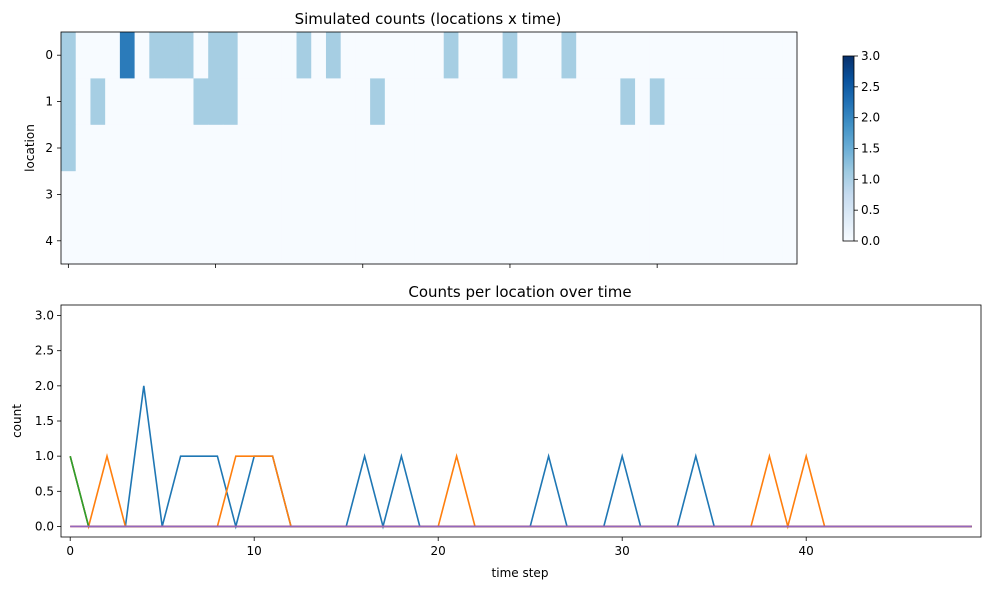 This screenshot has width=989, height=594. Describe the element at coordinates (44, 491) in the screenshot. I see `lineplot-y-tick-label: 0.5` at that location.